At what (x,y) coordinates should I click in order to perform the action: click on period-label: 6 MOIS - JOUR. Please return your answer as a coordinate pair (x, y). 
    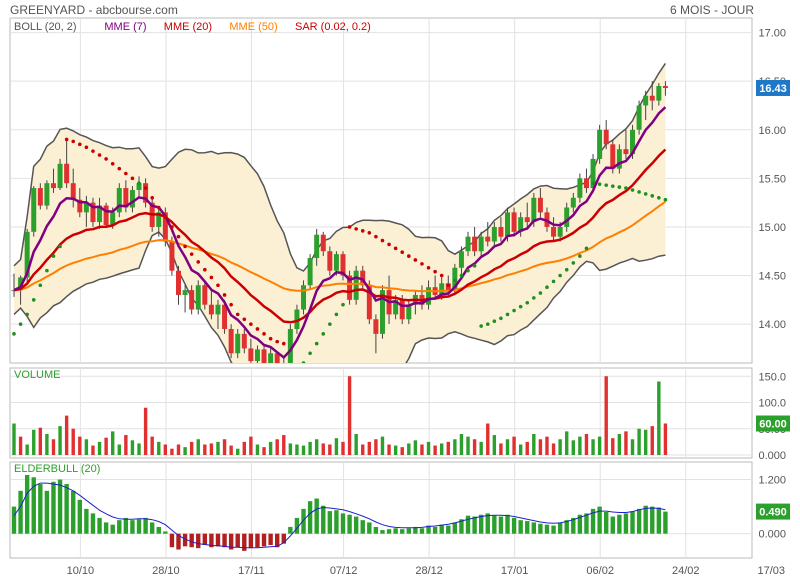
    Looking at the image, I should click on (711, 10).